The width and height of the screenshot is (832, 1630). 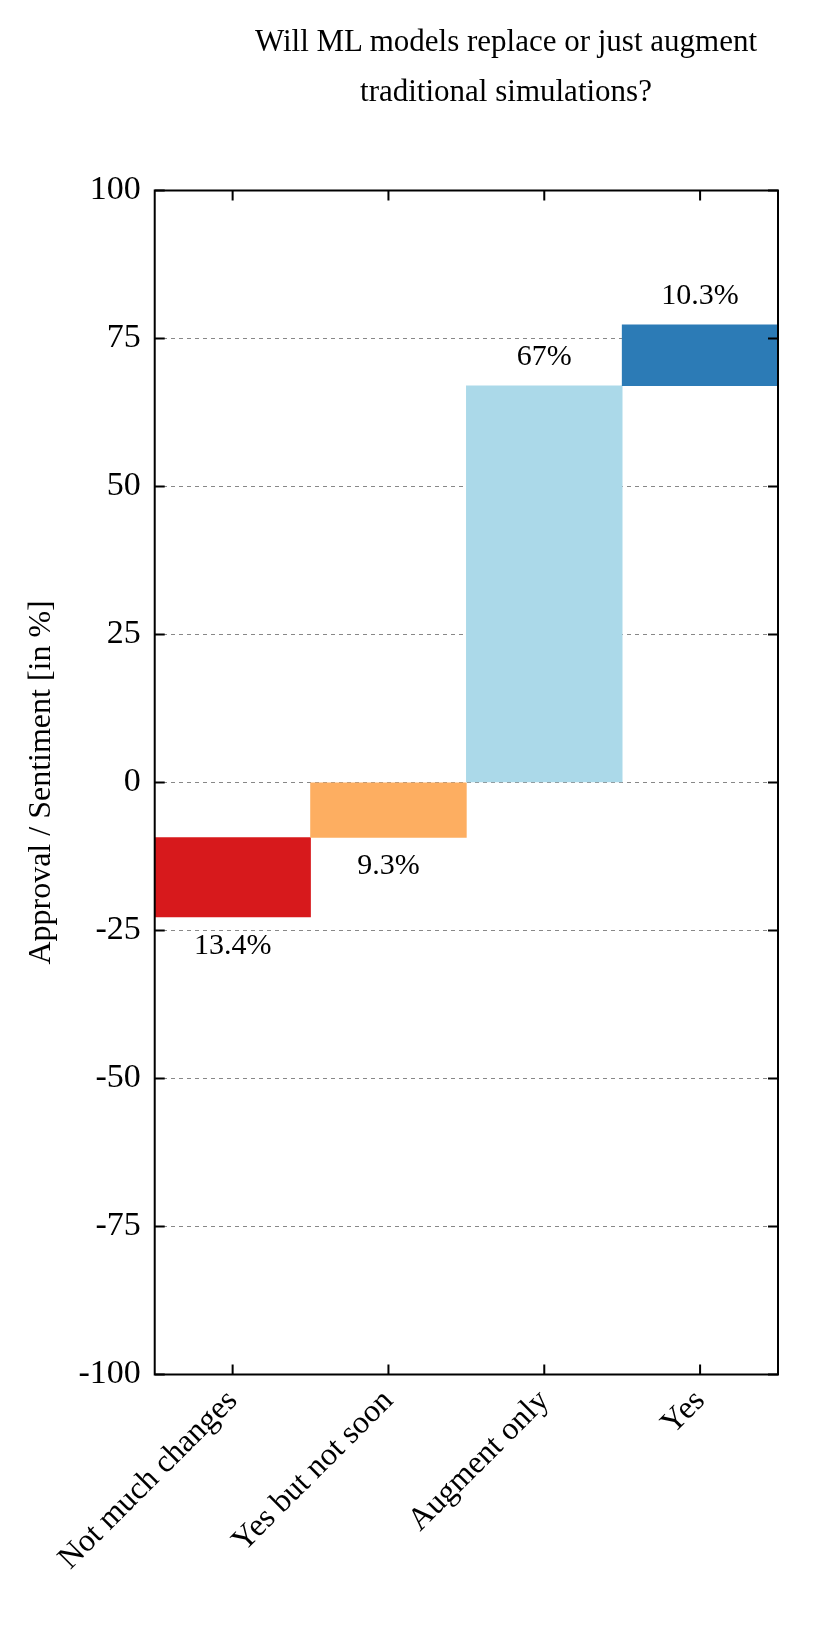 What do you see at coordinates (123, 484) in the screenshot?
I see `y-tick-label: 50` at bounding box center [123, 484].